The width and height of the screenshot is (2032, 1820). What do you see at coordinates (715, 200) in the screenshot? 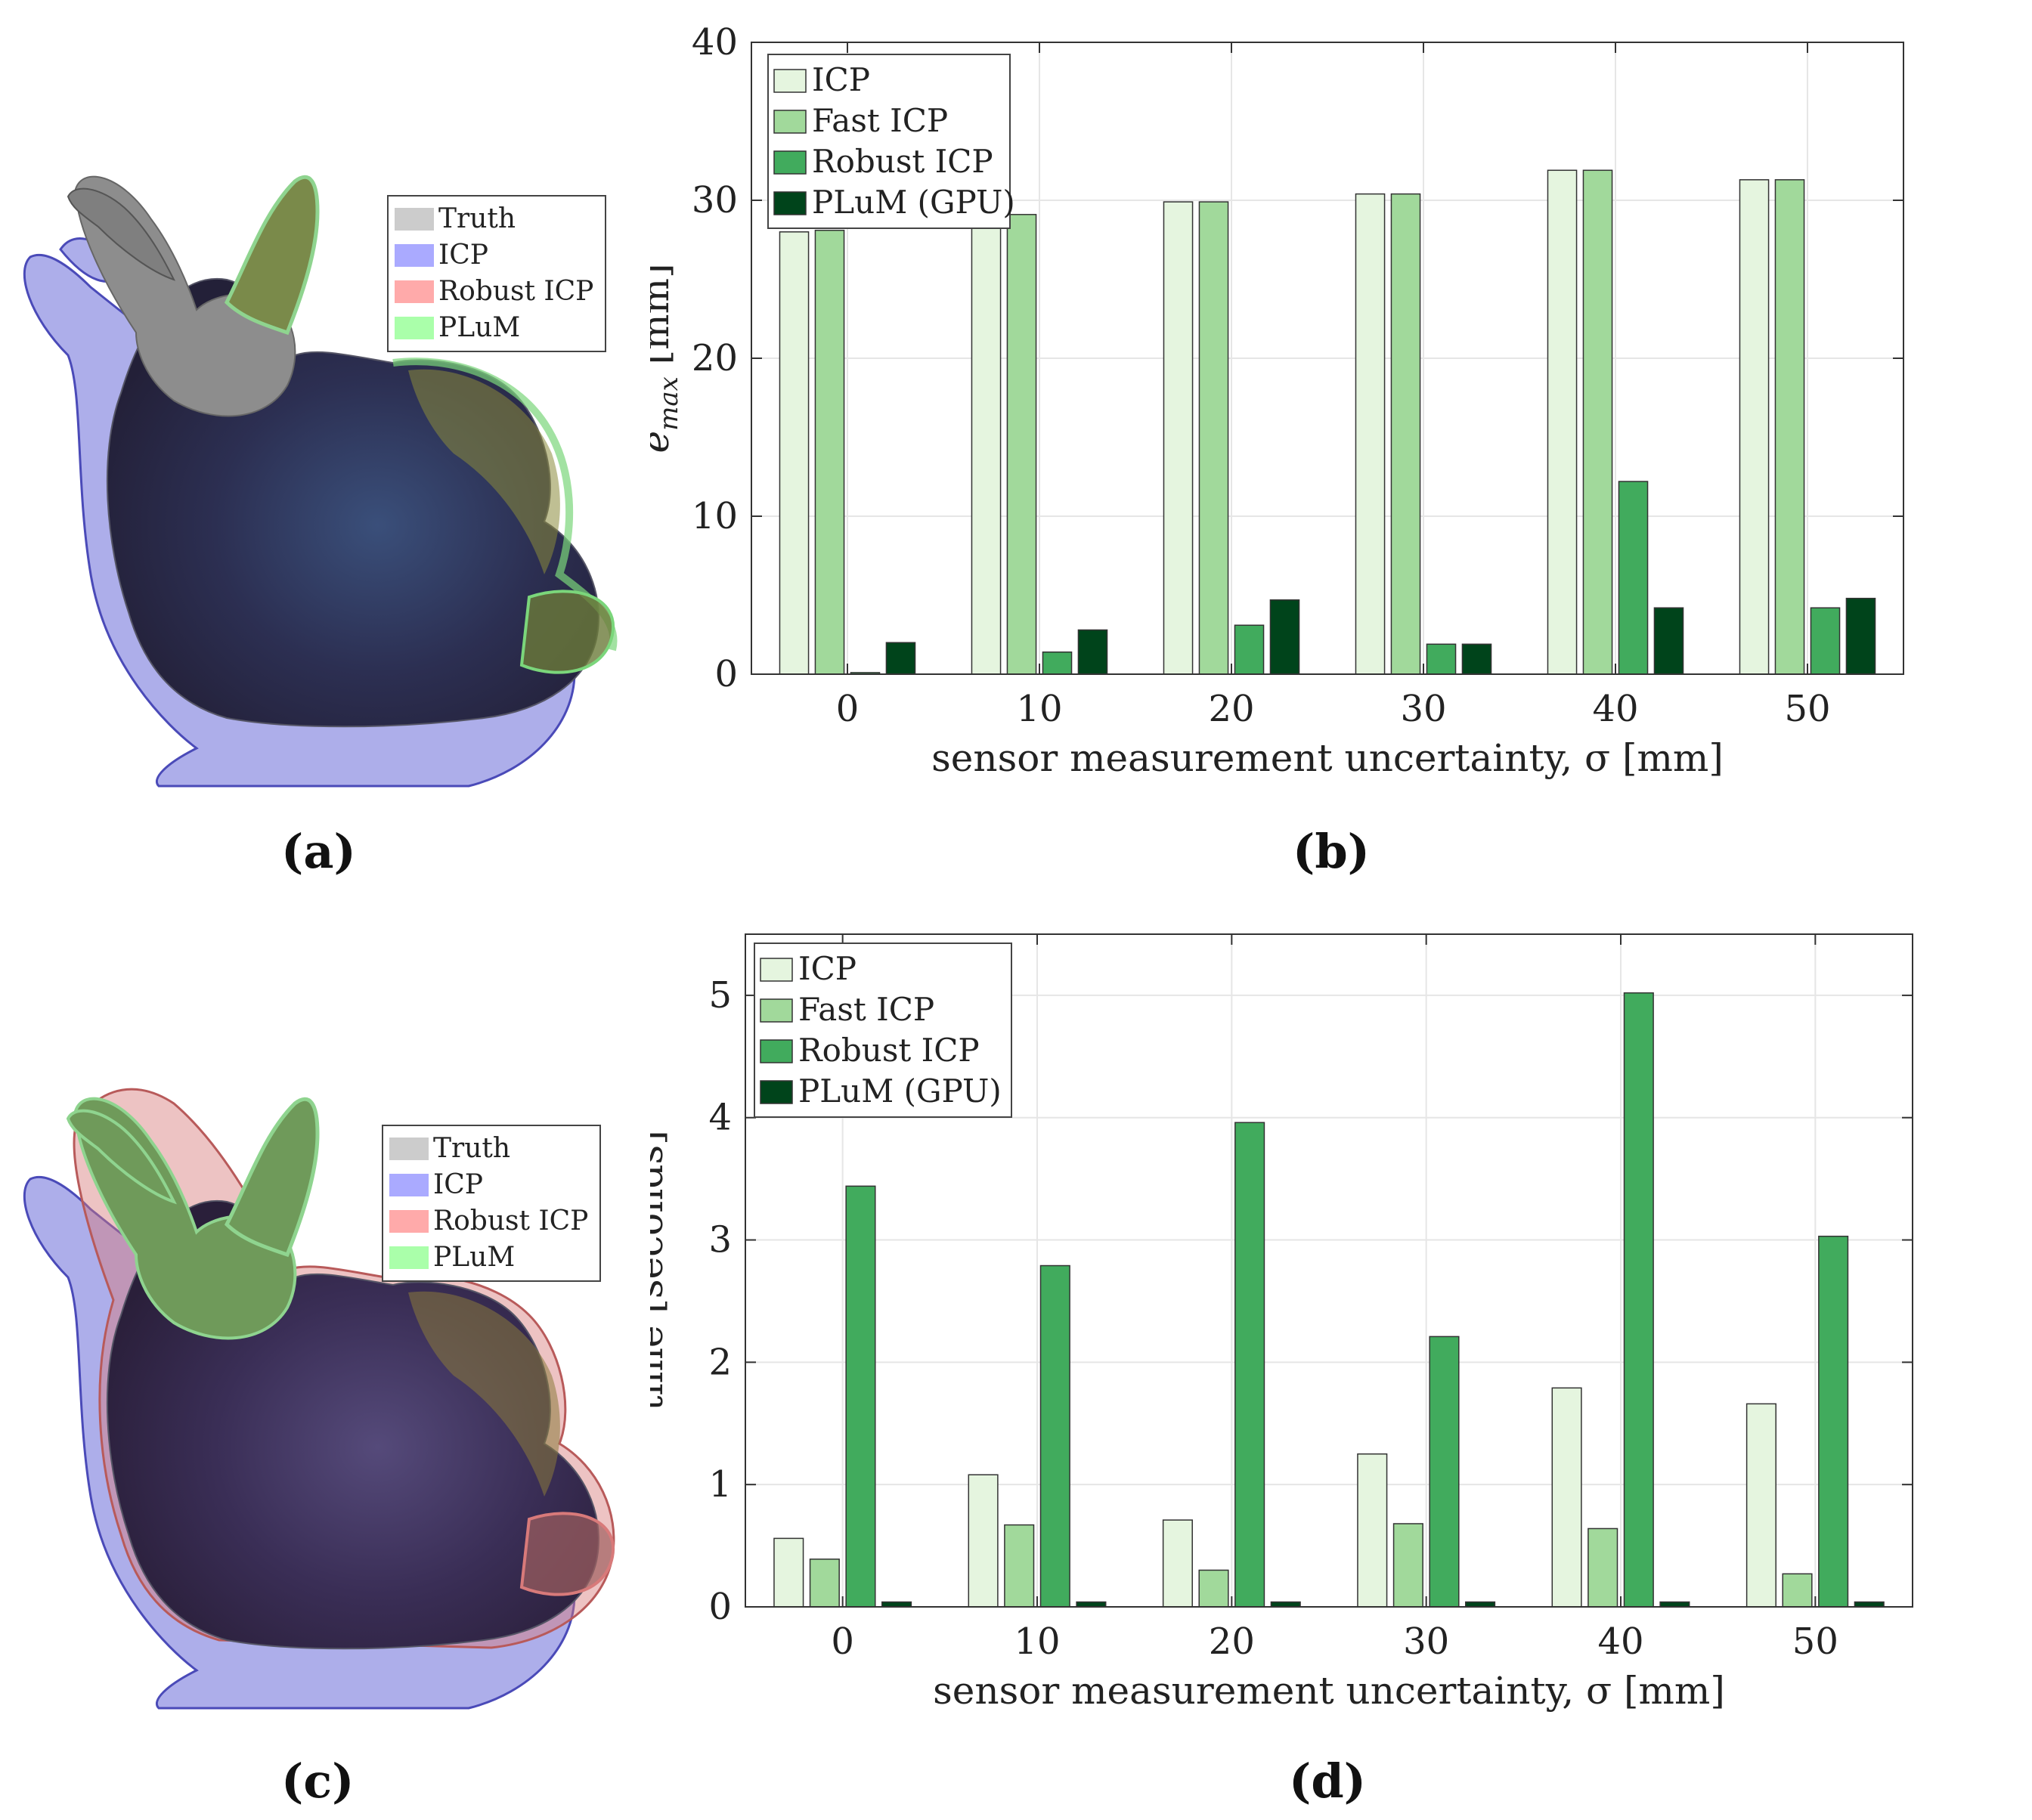
I see `y-tick-label: 30` at bounding box center [715, 200].